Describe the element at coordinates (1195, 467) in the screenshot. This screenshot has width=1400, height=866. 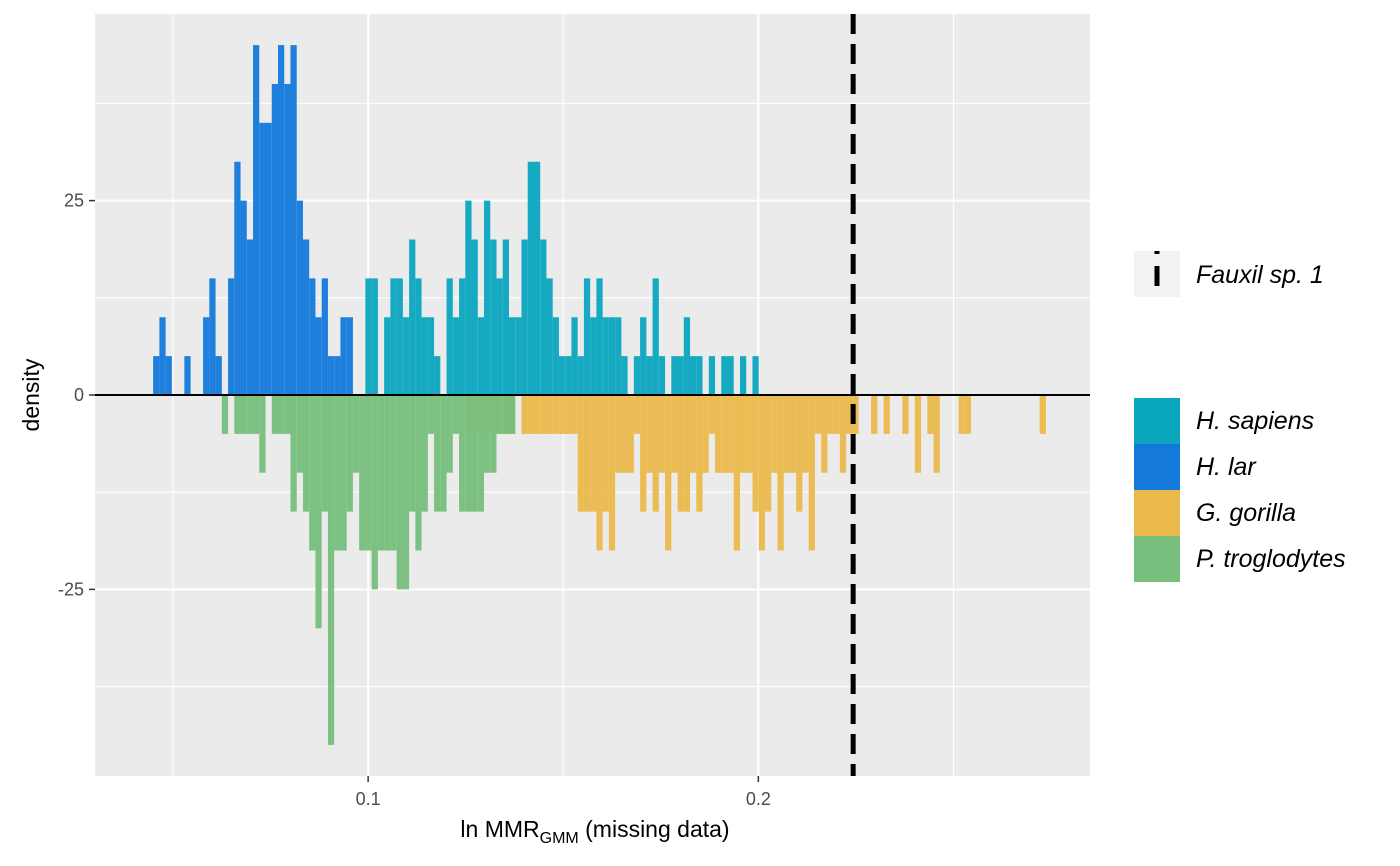
I see `legend-entry-h-lar: H. lar` at that location.